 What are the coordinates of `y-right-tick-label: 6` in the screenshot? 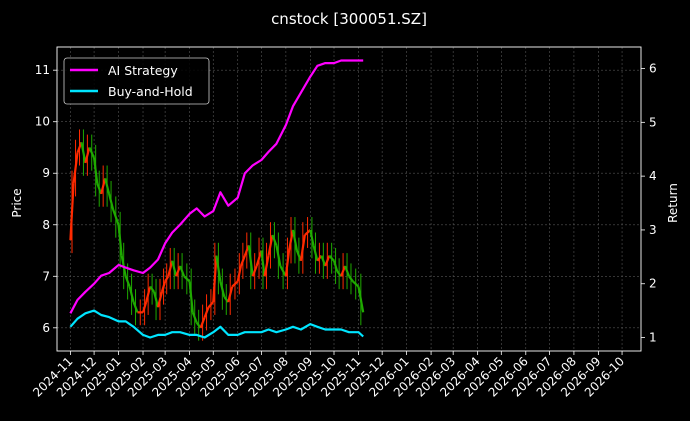 It's located at (653, 69).